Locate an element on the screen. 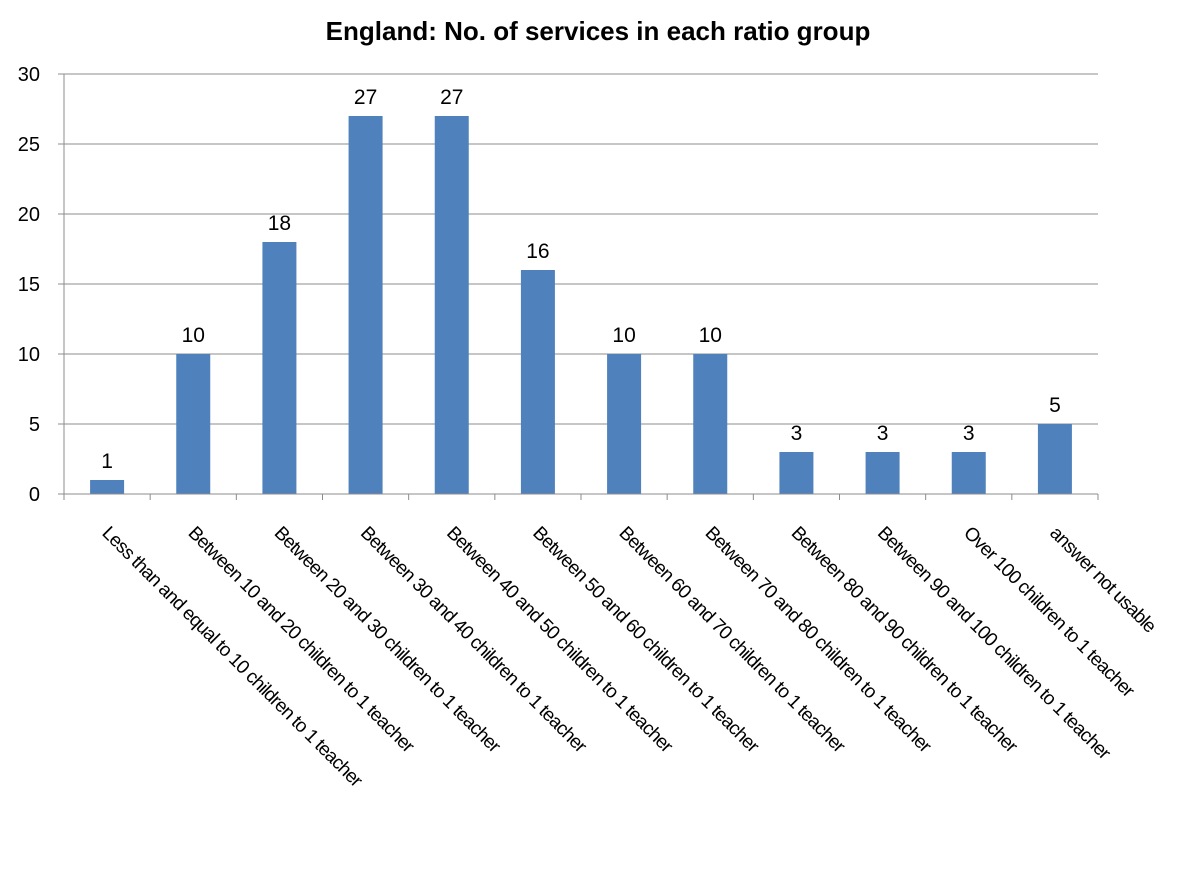 The image size is (1203, 885). y-tick-label: 10 is located at coordinates (29, 355).